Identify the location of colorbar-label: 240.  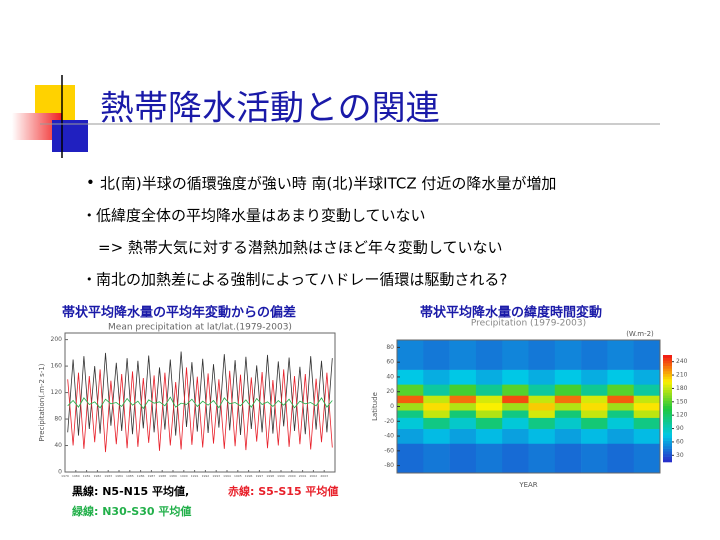
(682, 361).